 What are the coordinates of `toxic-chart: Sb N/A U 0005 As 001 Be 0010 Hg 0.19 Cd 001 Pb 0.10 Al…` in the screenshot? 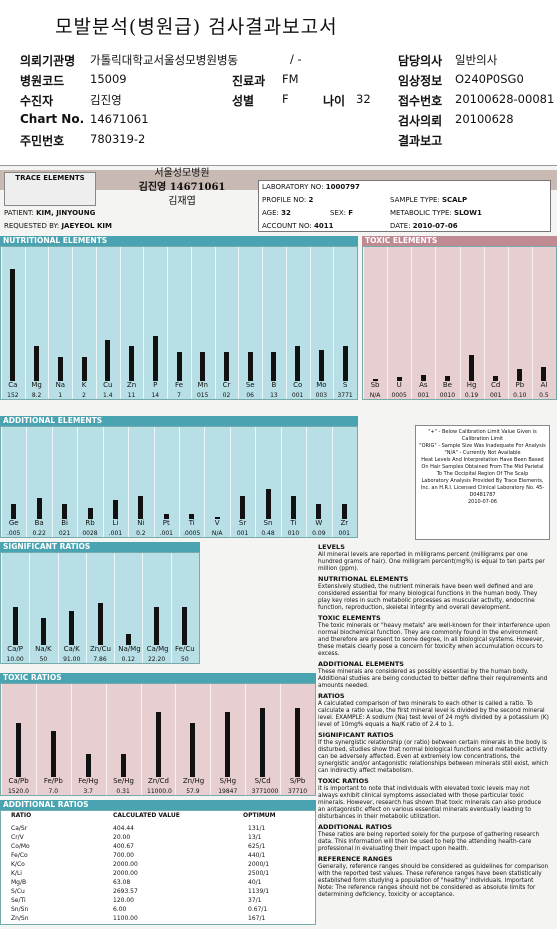 It's located at (459, 323).